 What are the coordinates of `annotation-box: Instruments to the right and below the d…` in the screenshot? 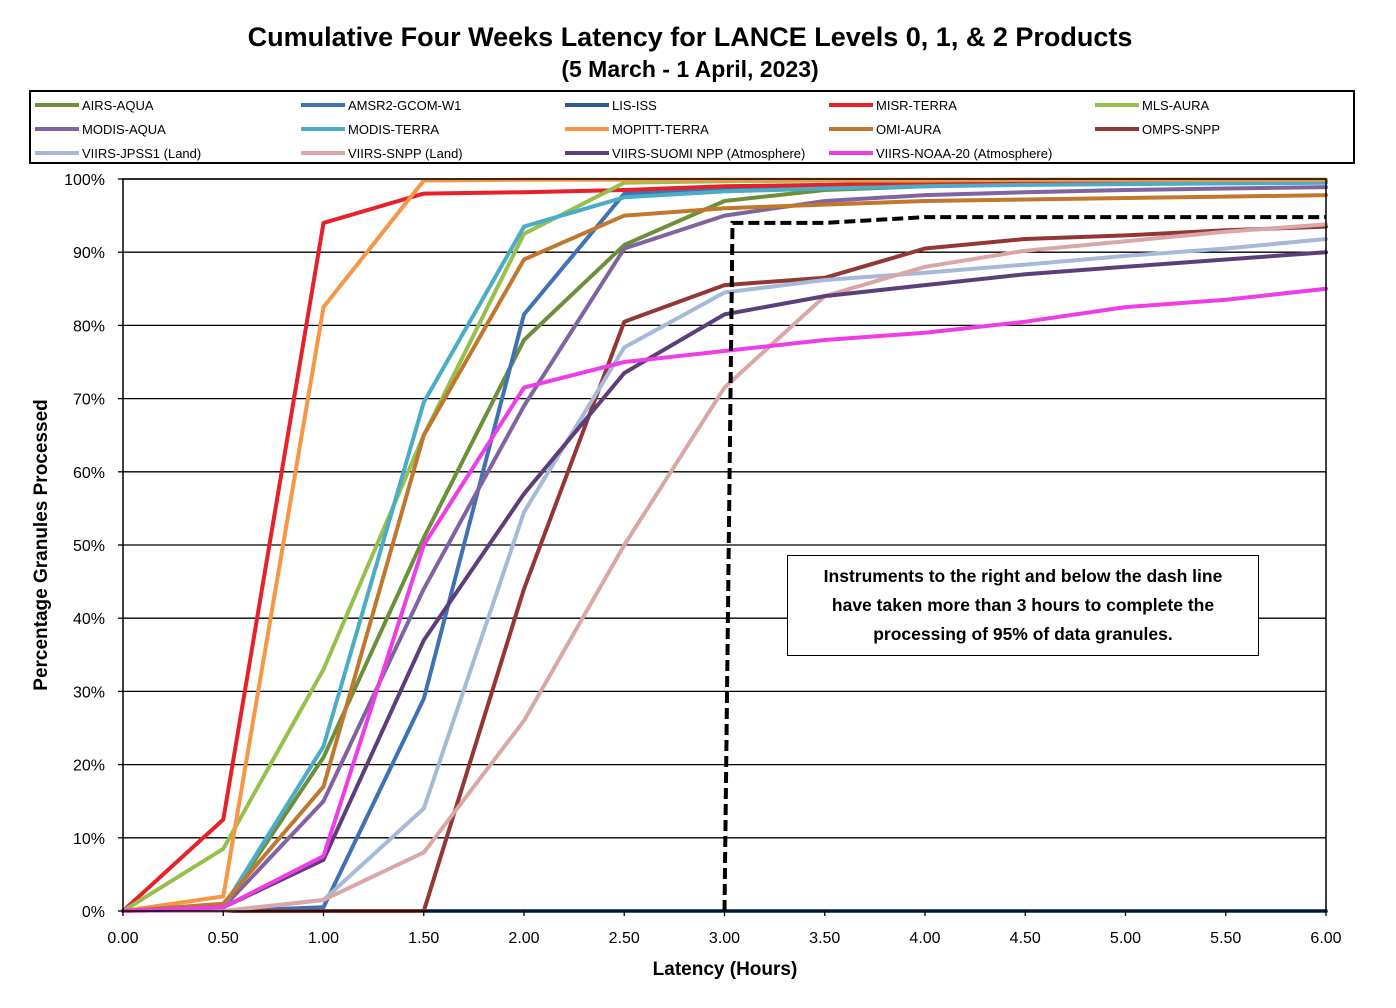 It's located at (1023, 605).